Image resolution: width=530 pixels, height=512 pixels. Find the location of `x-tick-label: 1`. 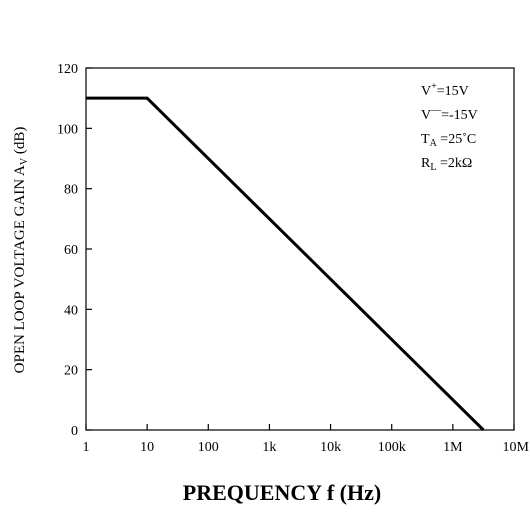

x-tick-label: 1 is located at coordinates (86, 447).